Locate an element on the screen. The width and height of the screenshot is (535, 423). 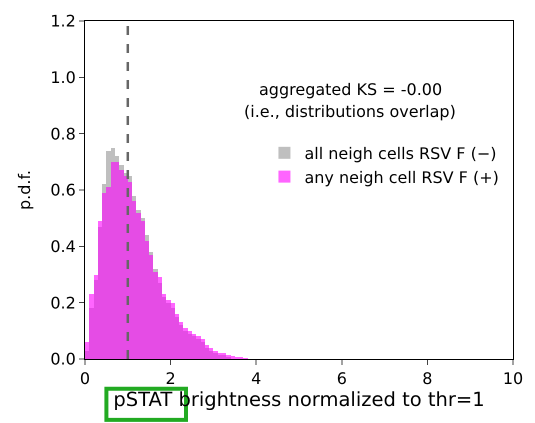
x-tick-label: 10 is located at coordinates (513, 378).